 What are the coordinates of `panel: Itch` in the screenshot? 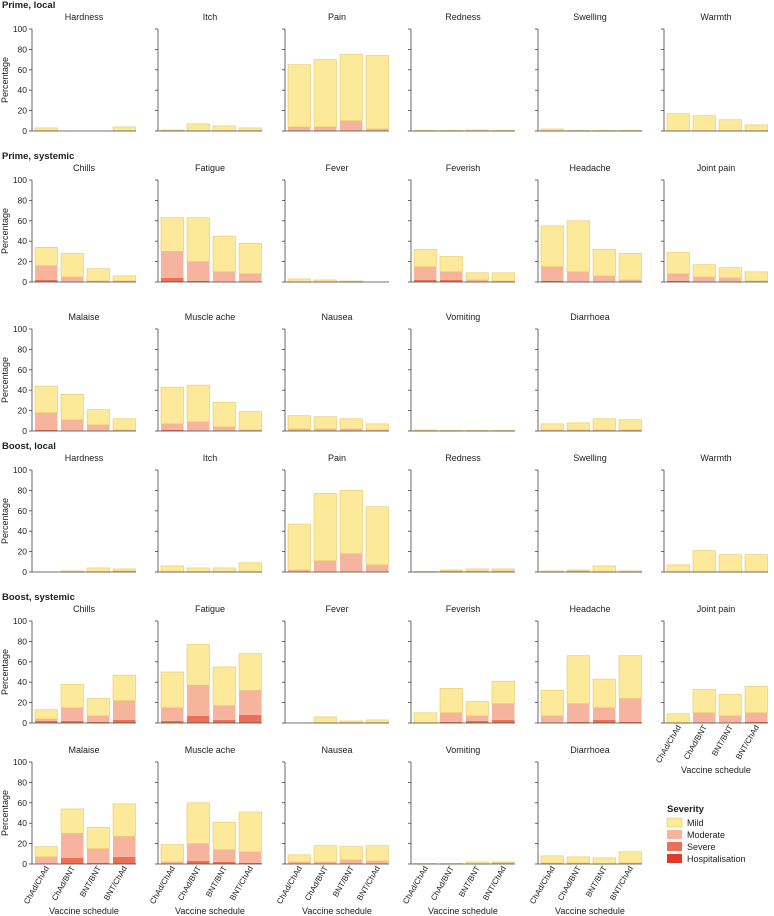 It's located at (208, 72).